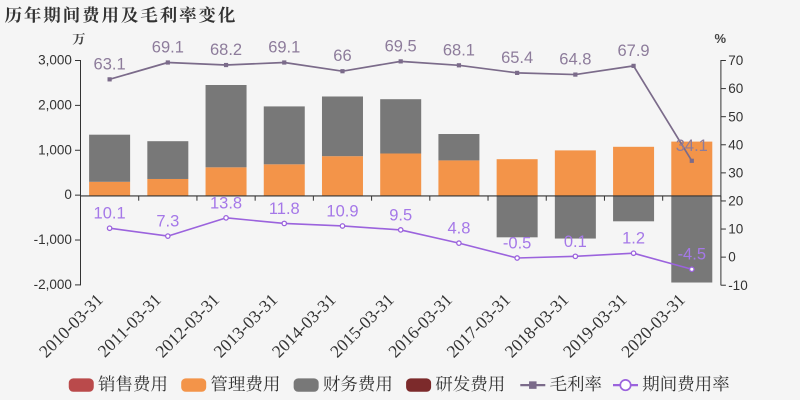 This screenshot has height=400, width=800. Describe the element at coordinates (401, 46) in the screenshot. I see `svg-text: 69.5` at that location.